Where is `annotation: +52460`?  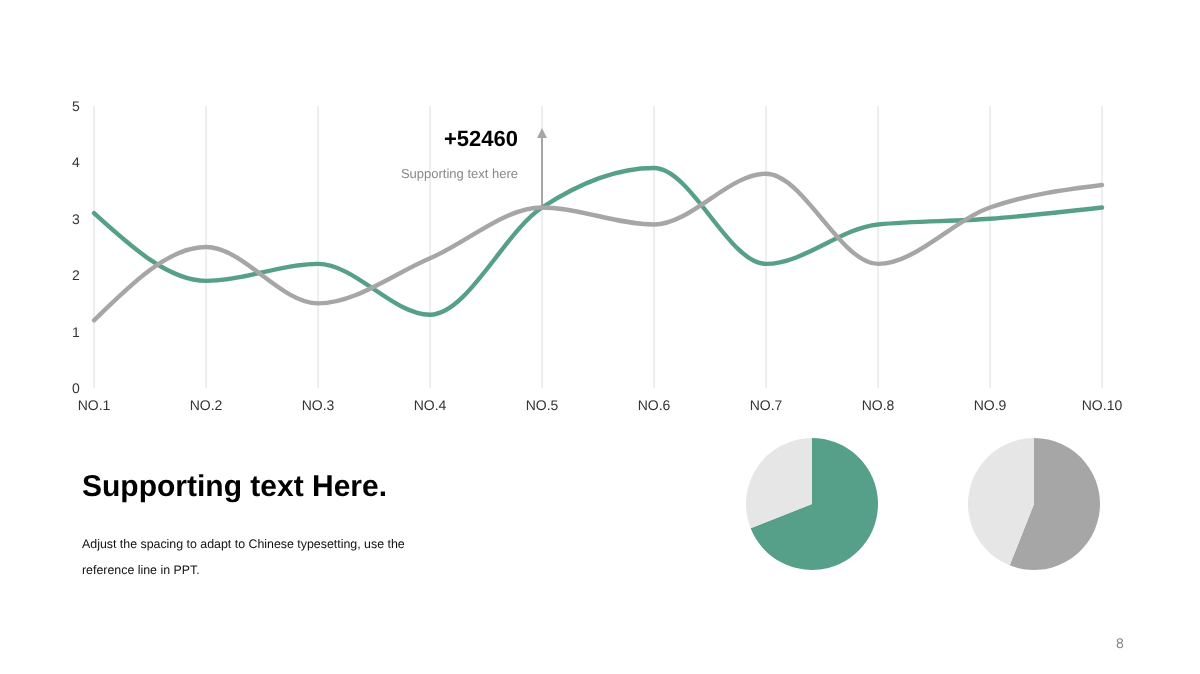
annotation: +52460 is located at coordinates (480, 140).